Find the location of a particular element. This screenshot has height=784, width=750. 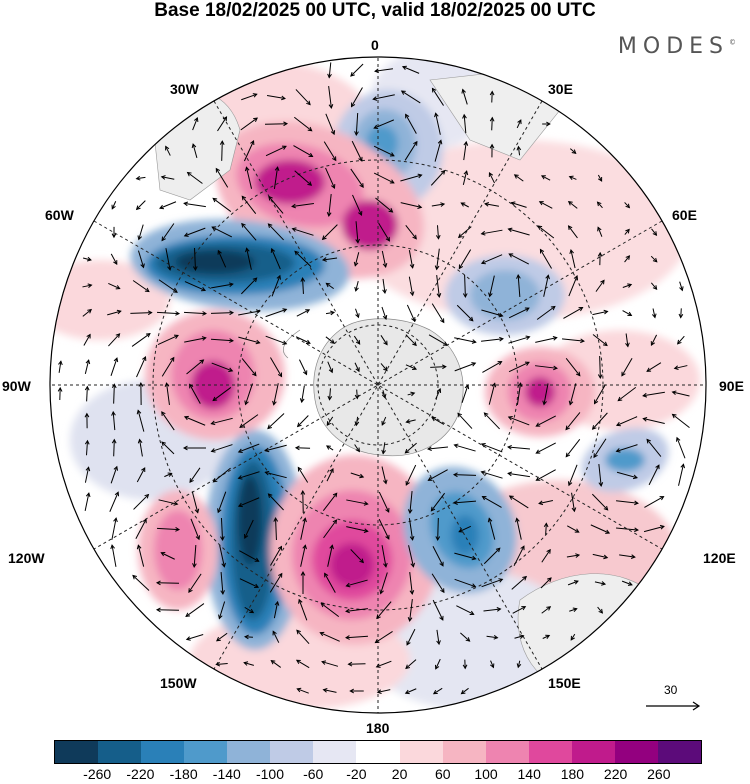

colorbar-tick-label: -180 is located at coordinates (184, 774).